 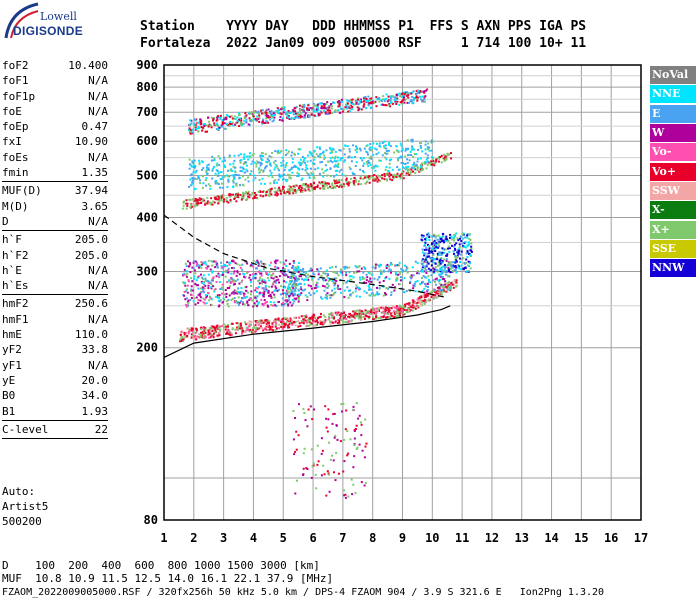 What do you see at coordinates (673, 94) in the screenshot?
I see `legend-item-nne: NNE` at bounding box center [673, 94].